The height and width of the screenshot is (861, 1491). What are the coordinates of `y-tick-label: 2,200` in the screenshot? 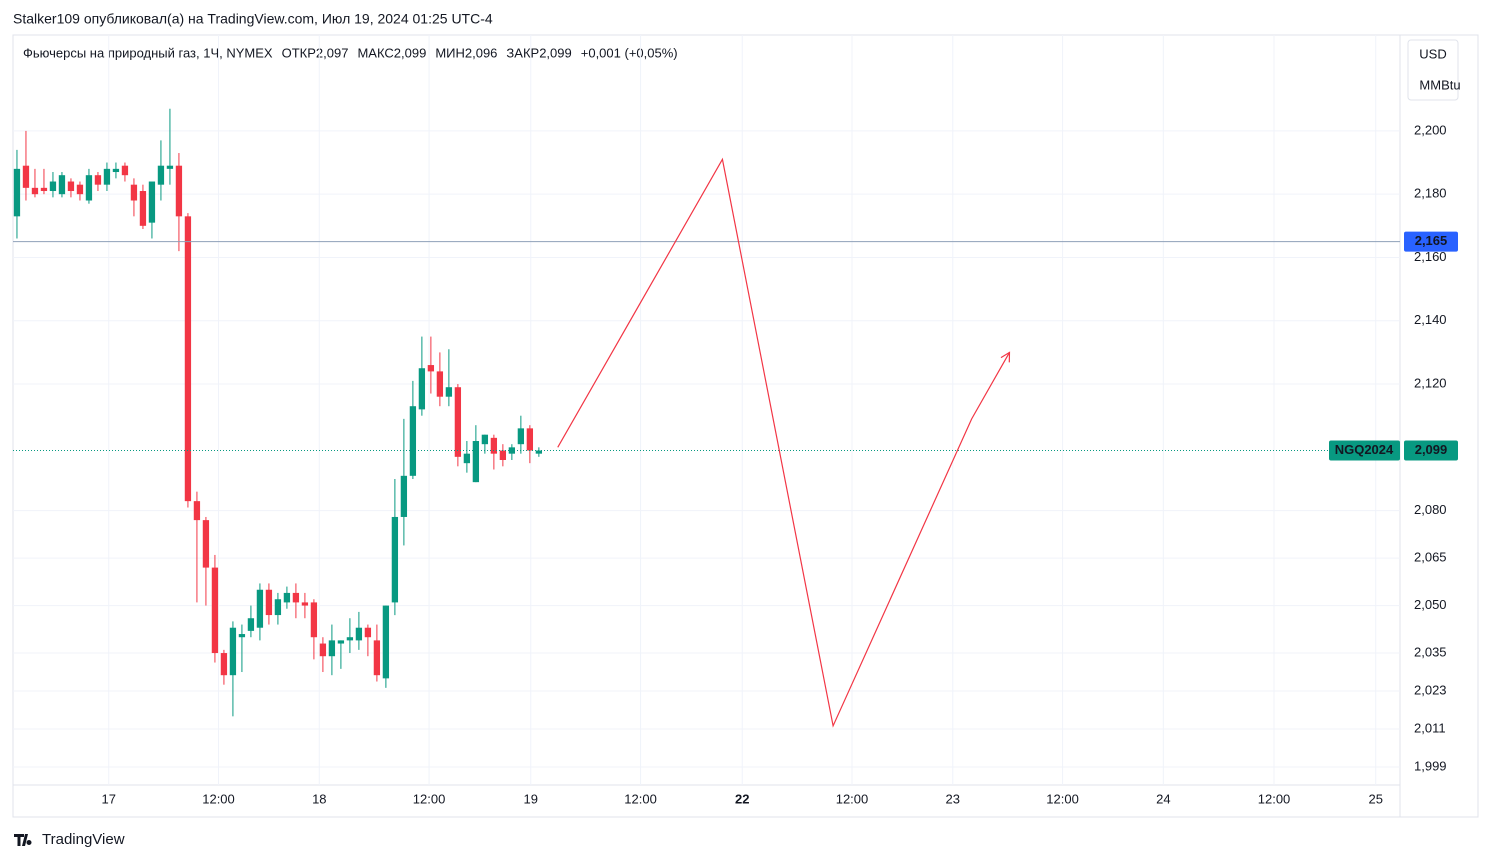 It's located at (1430, 129).